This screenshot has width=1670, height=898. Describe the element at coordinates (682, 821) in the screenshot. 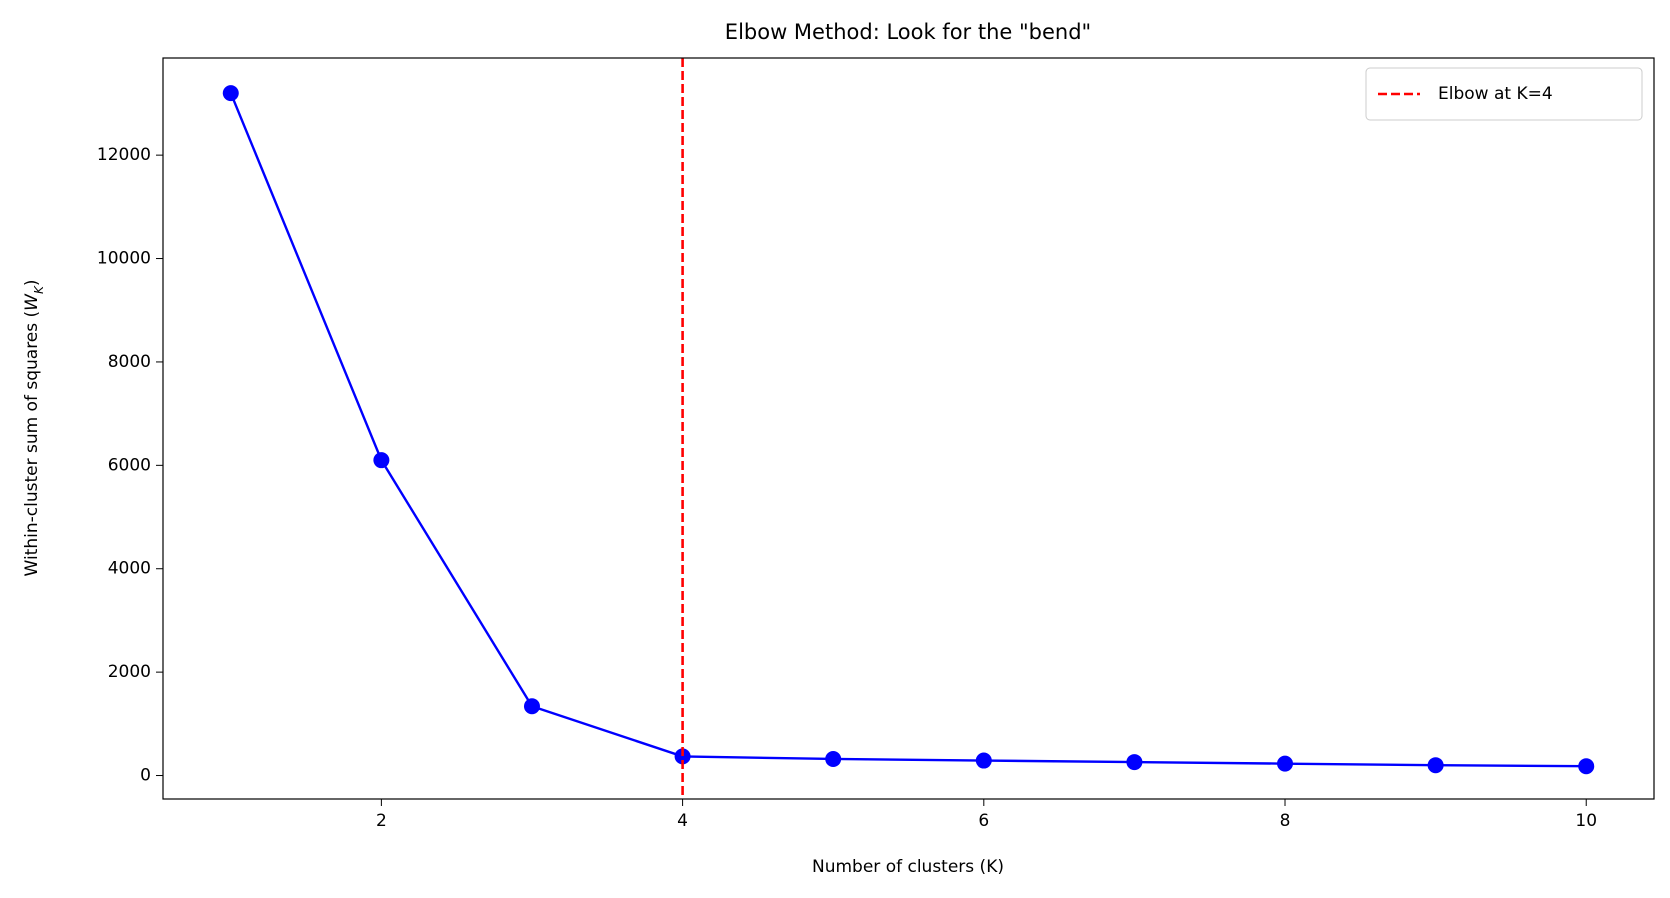

I see `x-tick-label: 4` at that location.